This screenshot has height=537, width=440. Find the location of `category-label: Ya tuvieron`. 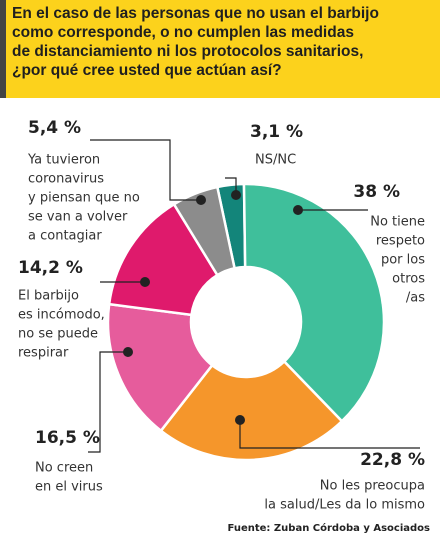

category-label: Ya tuvieron is located at coordinates (63, 160).